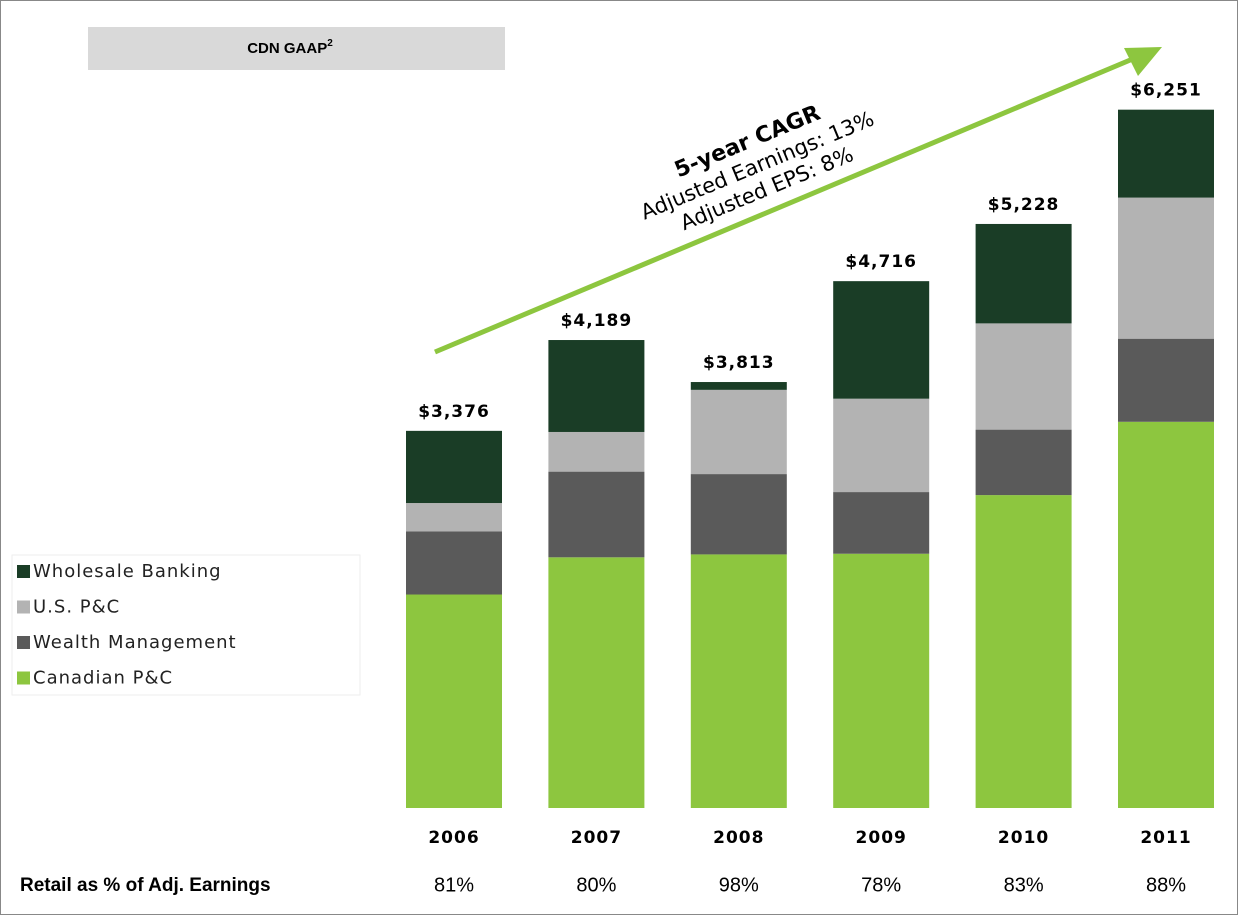 The width and height of the screenshot is (1239, 916). What do you see at coordinates (739, 363) in the screenshot?
I see `total-label: $3,813` at bounding box center [739, 363].